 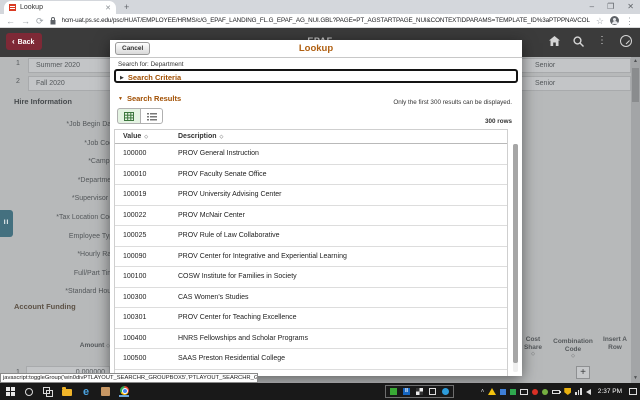 What do you see at coordinates (10, 20) in the screenshot?
I see `back-icon: ←` at bounding box center [10, 20].